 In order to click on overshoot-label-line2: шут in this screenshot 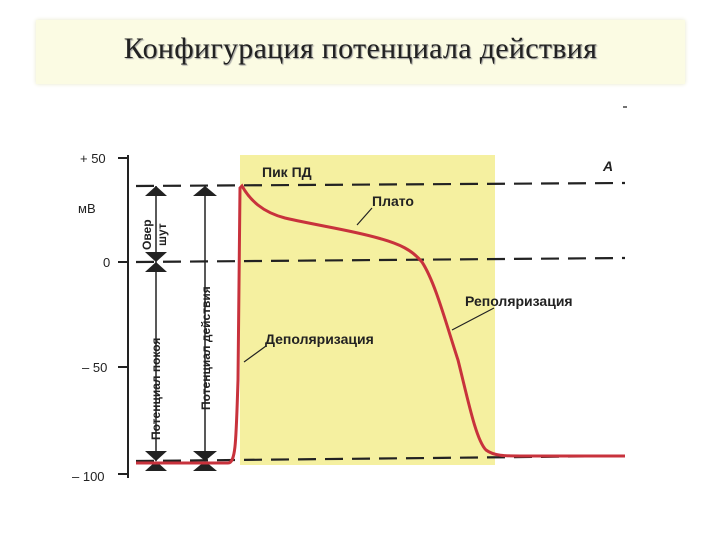, I will do `click(162, 234)`.